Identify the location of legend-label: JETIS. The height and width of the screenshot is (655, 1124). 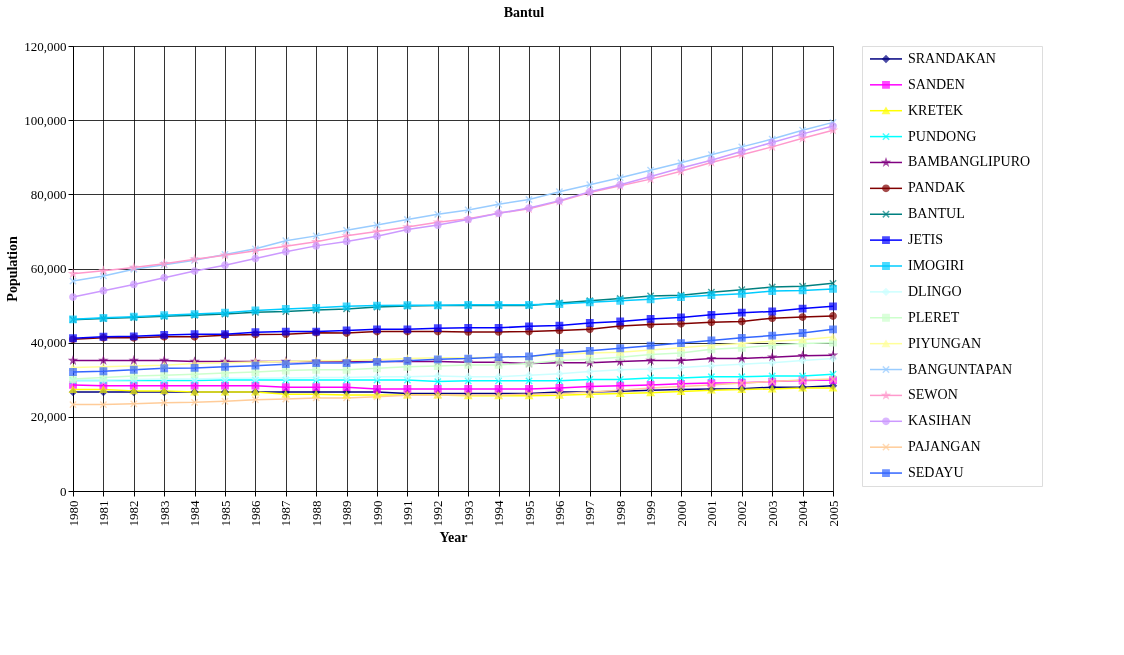
(925, 240).